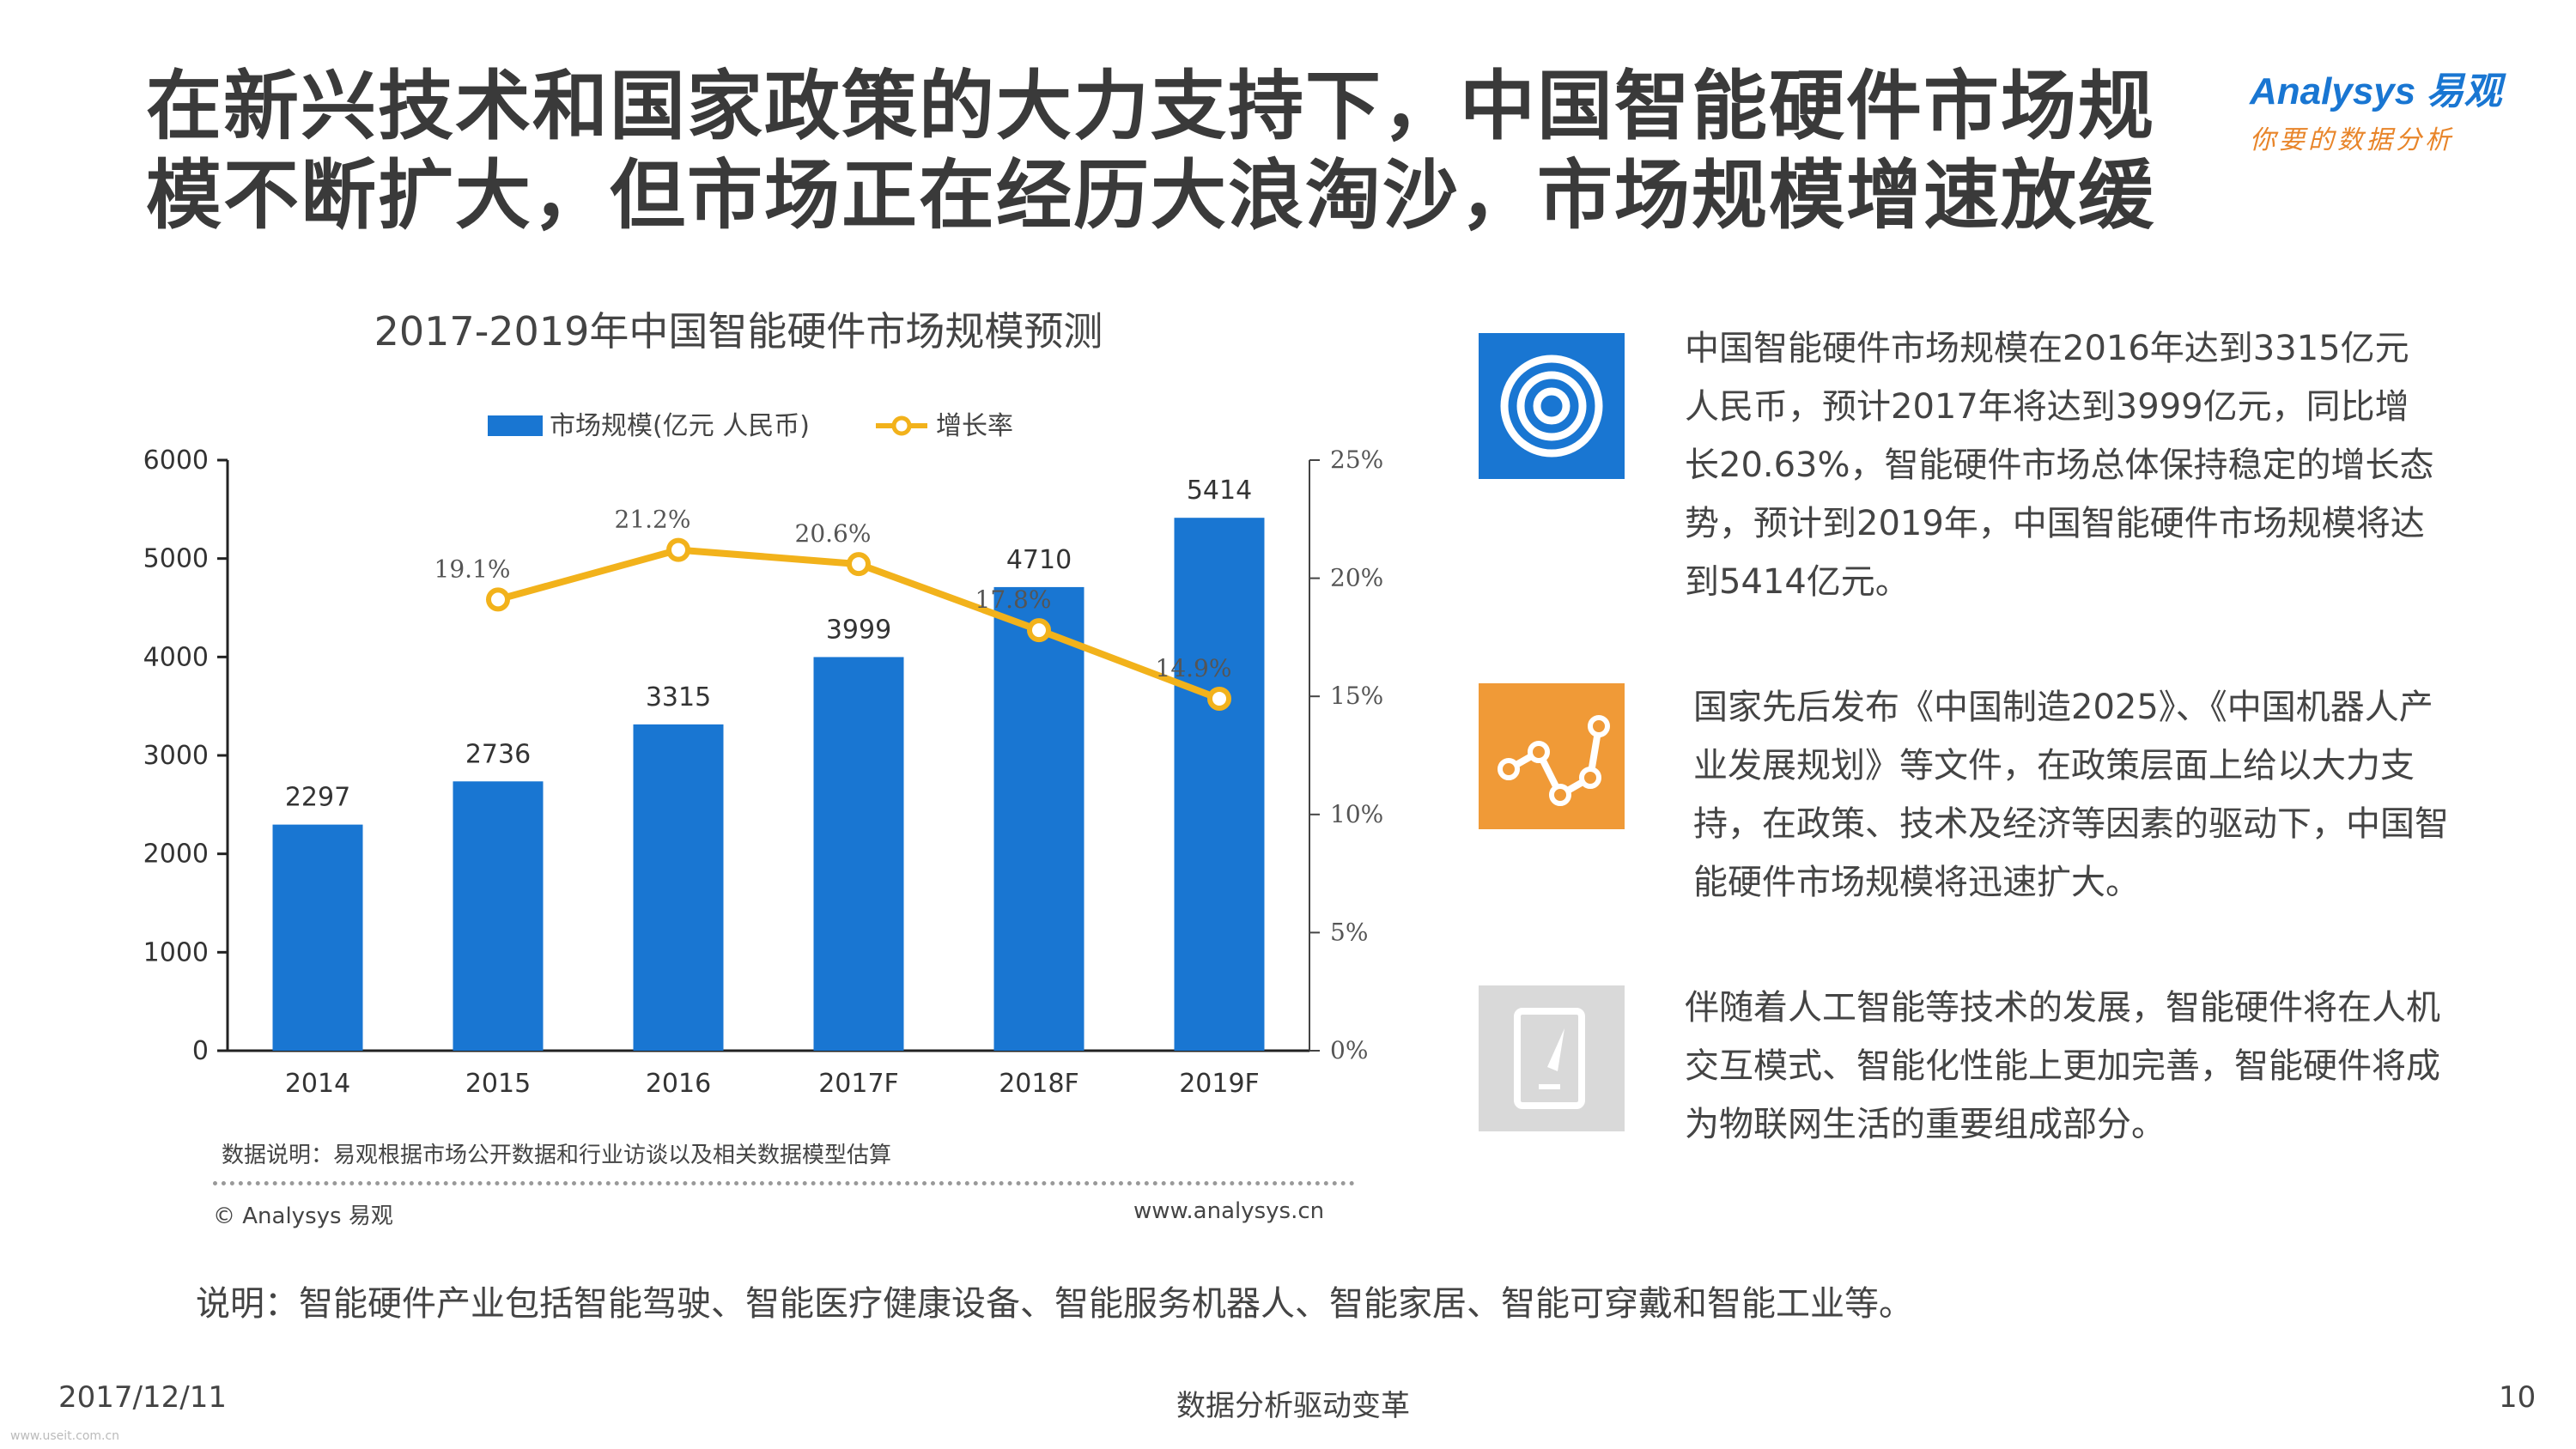 This screenshot has height=1449, width=2576. I want to click on x-tick-label: 2017F, so click(858, 1084).